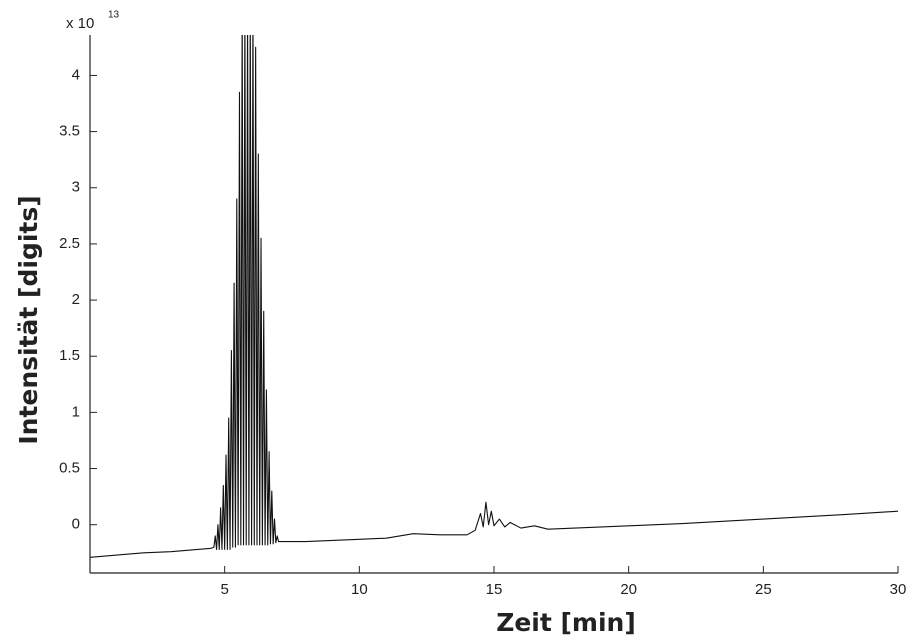  I want to click on y-tick-label: 1, so click(76, 411).